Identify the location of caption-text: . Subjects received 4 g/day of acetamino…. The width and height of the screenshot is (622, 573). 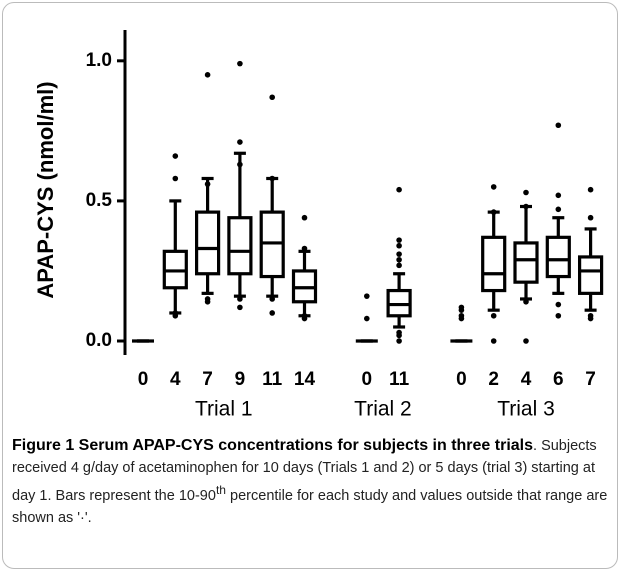
(304, 471).